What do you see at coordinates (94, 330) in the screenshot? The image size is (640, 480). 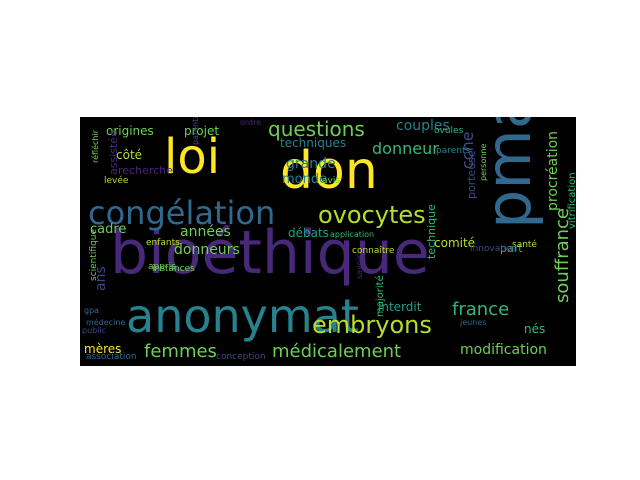 I see `cloud-word: public` at bounding box center [94, 330].